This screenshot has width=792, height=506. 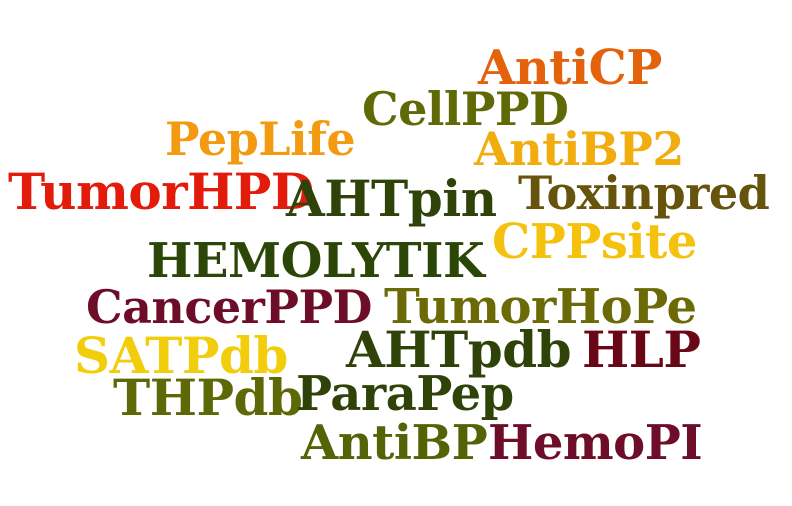 I want to click on word-cellppd: CellPPD, so click(x=465, y=109).